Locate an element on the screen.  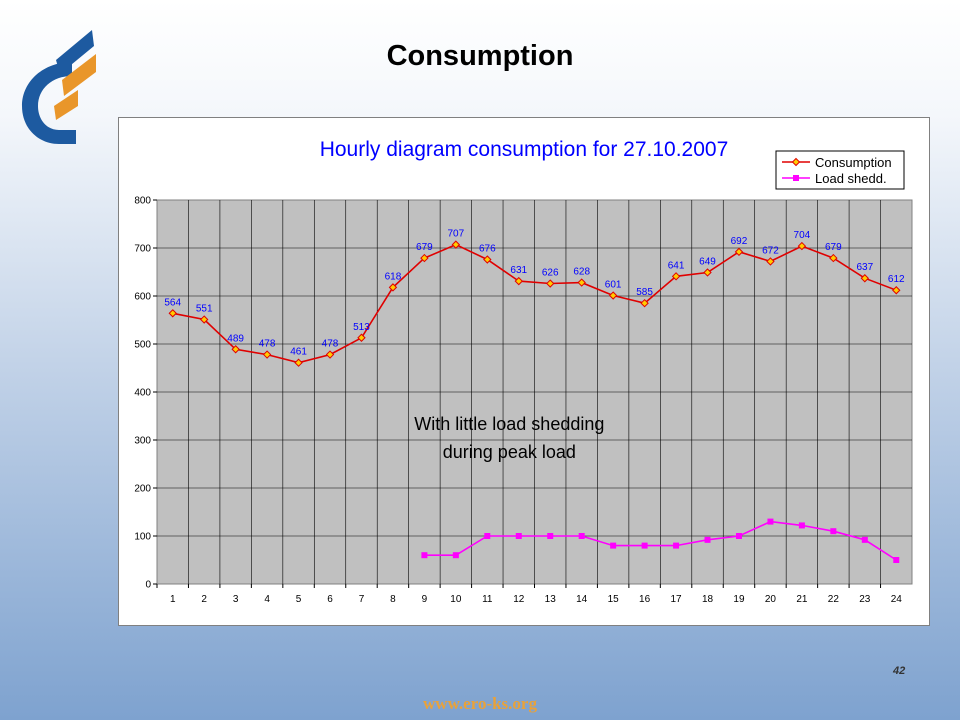
data-label: 676 is located at coordinates (487, 249).